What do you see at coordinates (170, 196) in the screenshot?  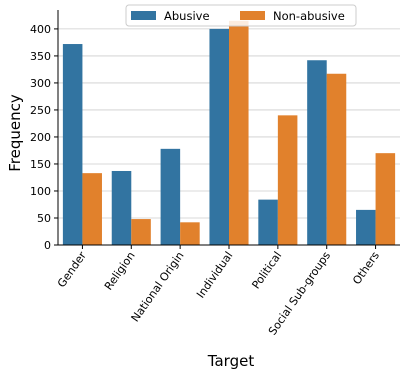 I see `bar-abusive-national-origin` at bounding box center [170, 196].